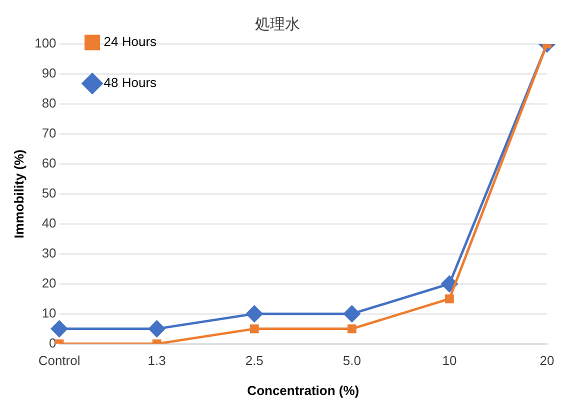  Describe the element at coordinates (49, 103) in the screenshot. I see `y-tick-label: 80` at that location.